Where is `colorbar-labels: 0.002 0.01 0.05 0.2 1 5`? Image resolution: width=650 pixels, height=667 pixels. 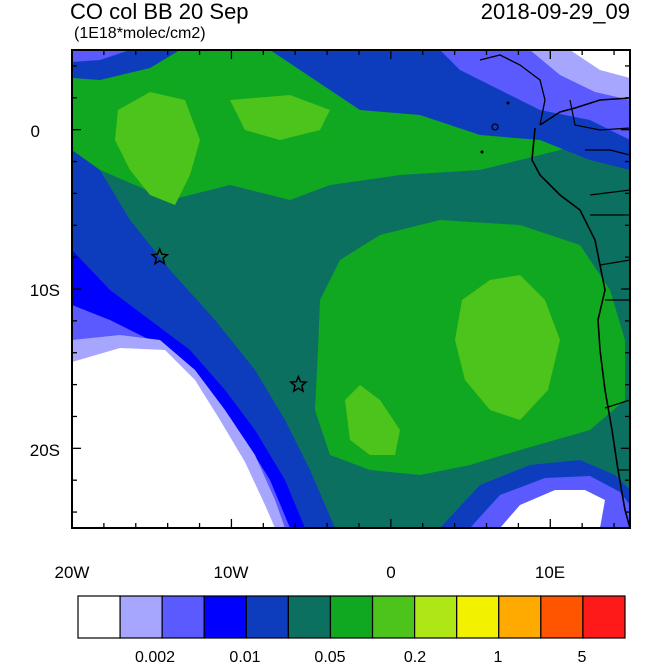 colorbar-labels: 0.002 0.01 0.05 0.2 1 5 is located at coordinates (361, 657).